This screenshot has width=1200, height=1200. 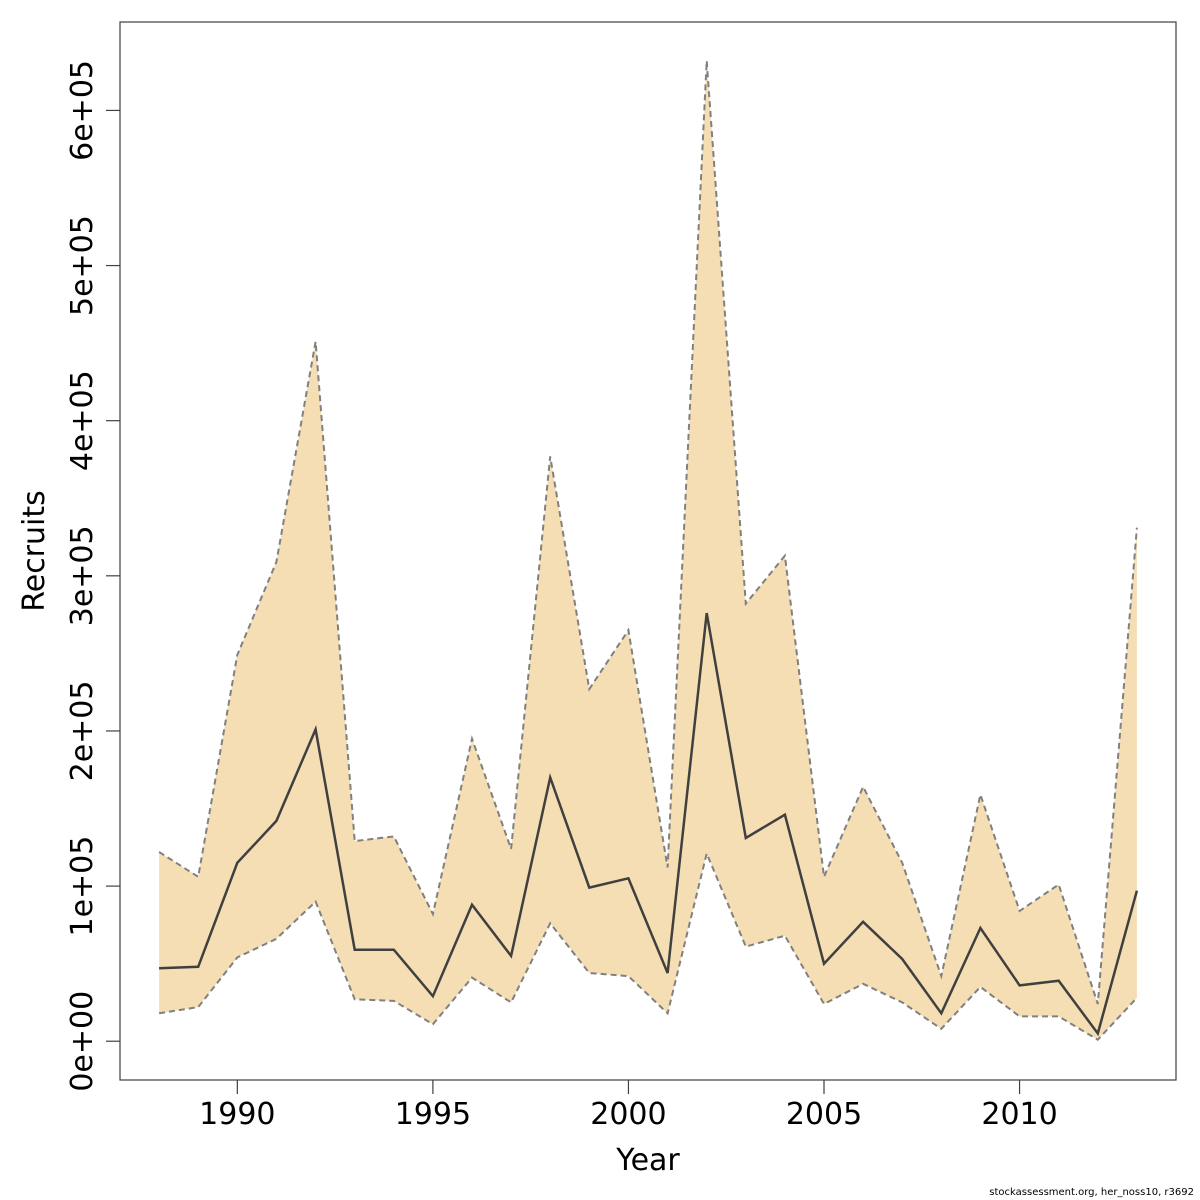 I want to click on y-tick-label: 1e+05, so click(x=82, y=886).